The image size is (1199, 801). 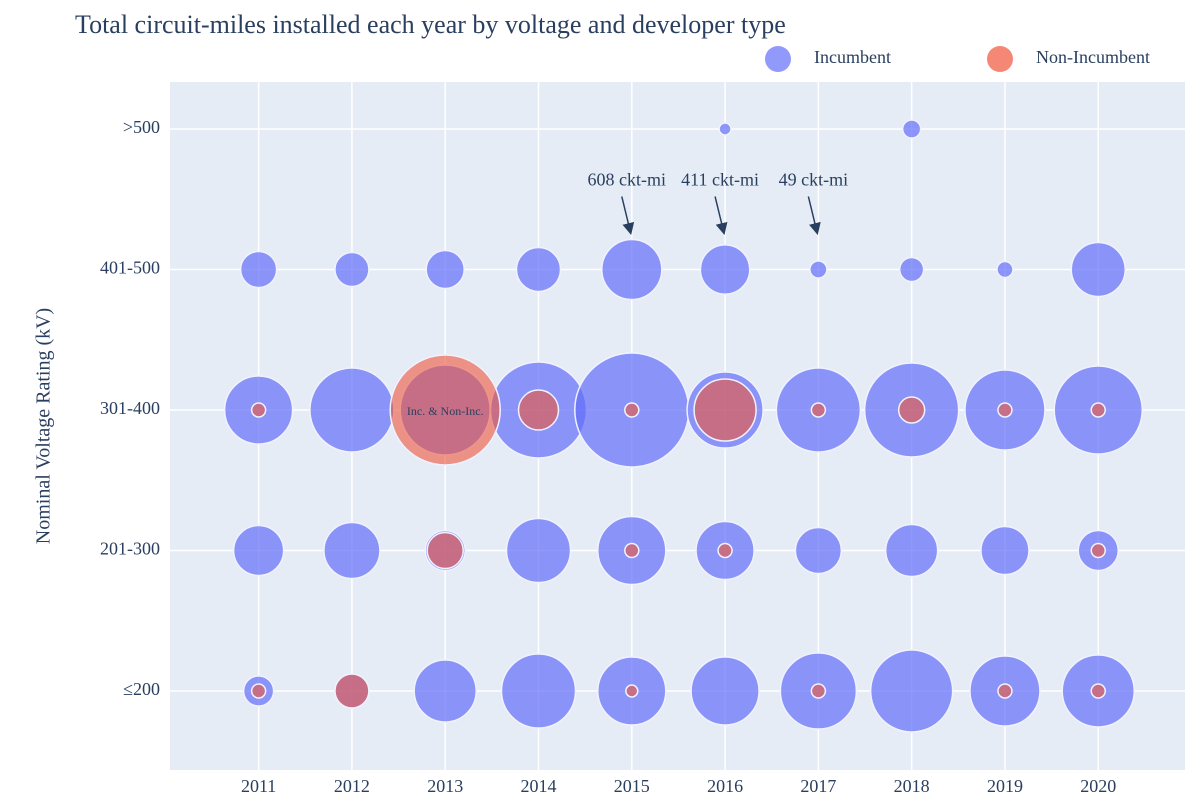 What do you see at coordinates (130, 268) in the screenshot?
I see `y-tick-label: 401-500` at bounding box center [130, 268].